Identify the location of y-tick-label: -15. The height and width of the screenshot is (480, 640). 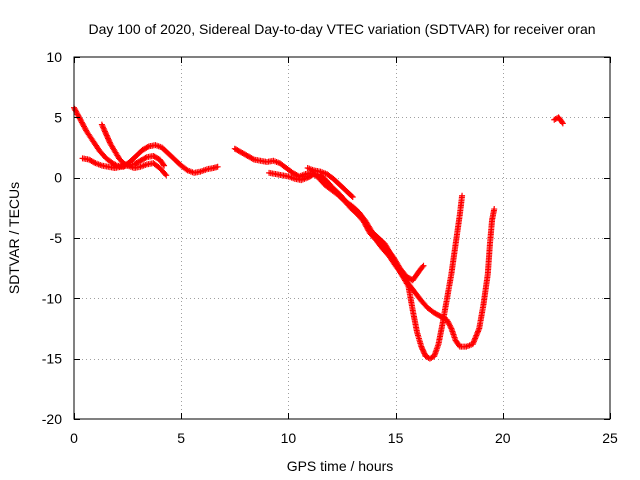
(52, 359).